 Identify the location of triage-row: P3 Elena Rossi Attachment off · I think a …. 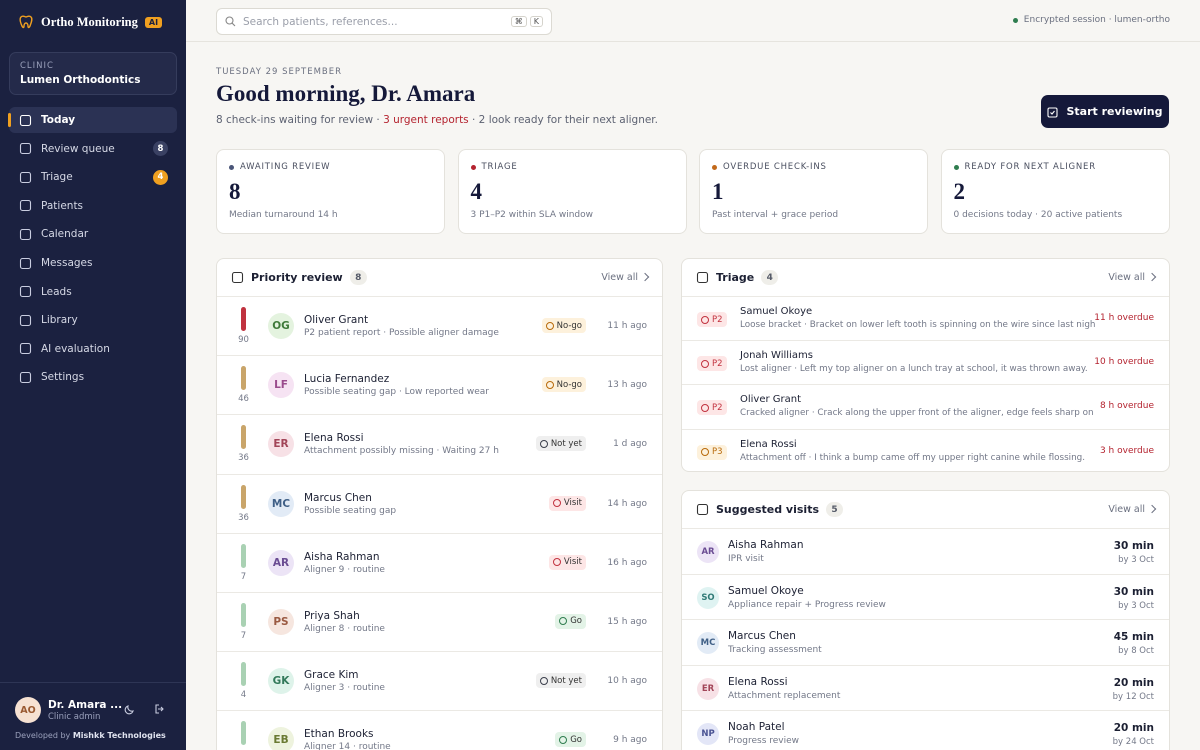
(925, 450).